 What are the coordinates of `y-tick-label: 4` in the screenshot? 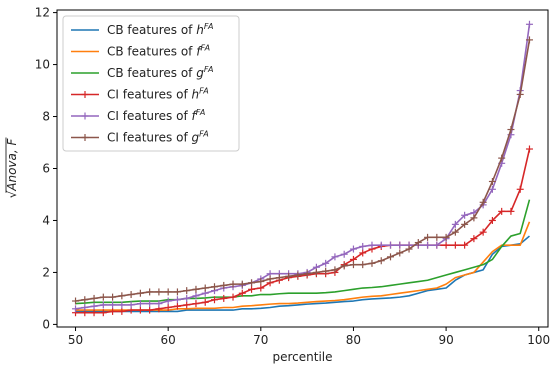 It's located at (46, 220).